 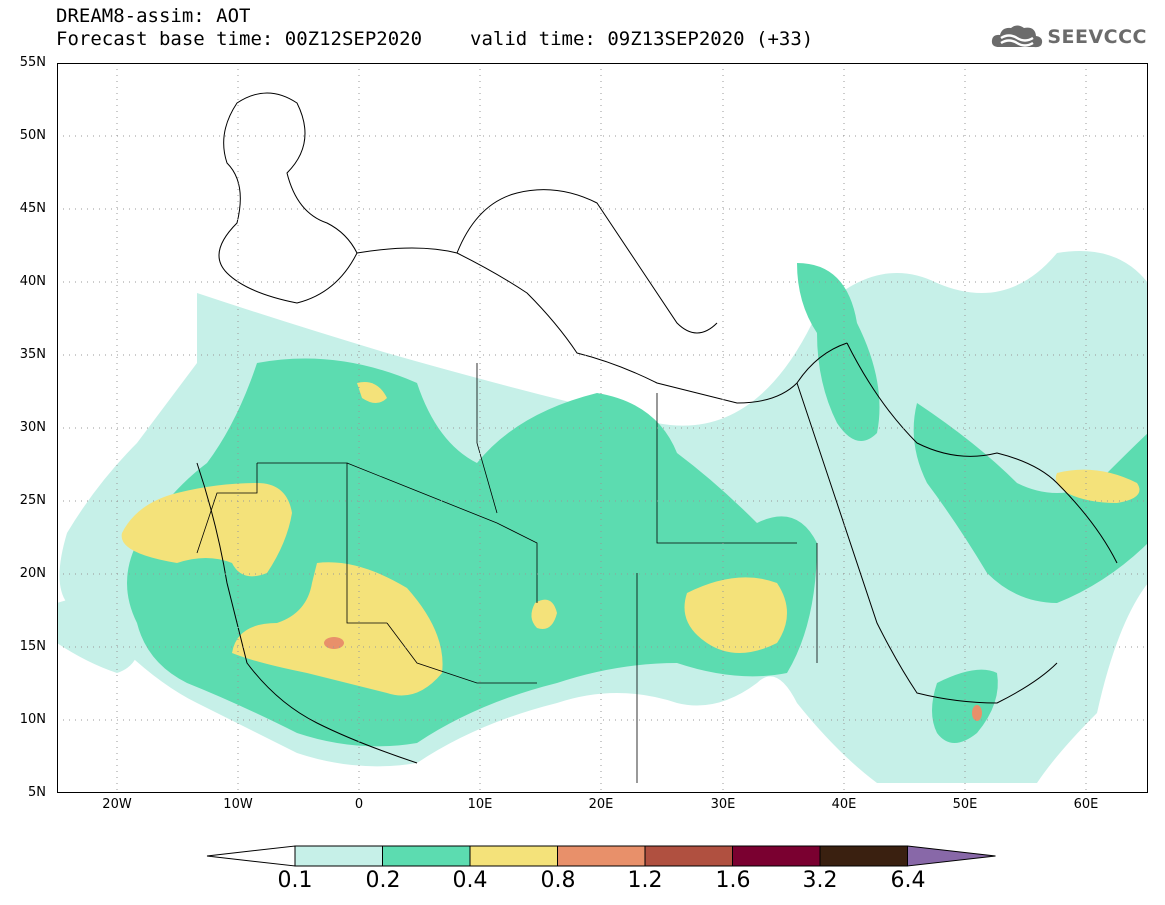 I want to click on colorbar-label-0.2: 0.2, so click(x=383, y=880).